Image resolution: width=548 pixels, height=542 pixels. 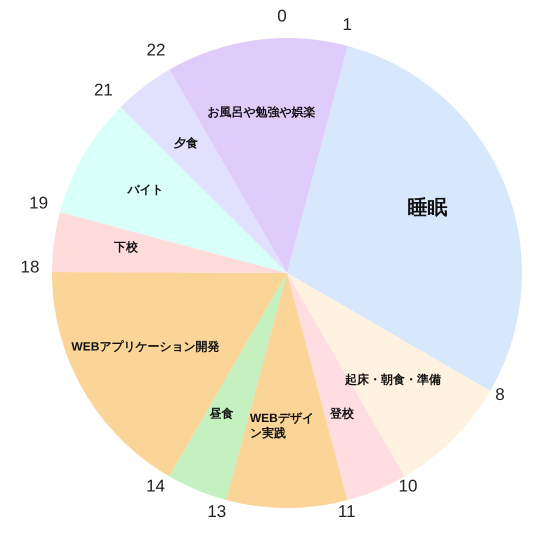 What do you see at coordinates (500, 394) in the screenshot?
I see `text: 8` at bounding box center [500, 394].